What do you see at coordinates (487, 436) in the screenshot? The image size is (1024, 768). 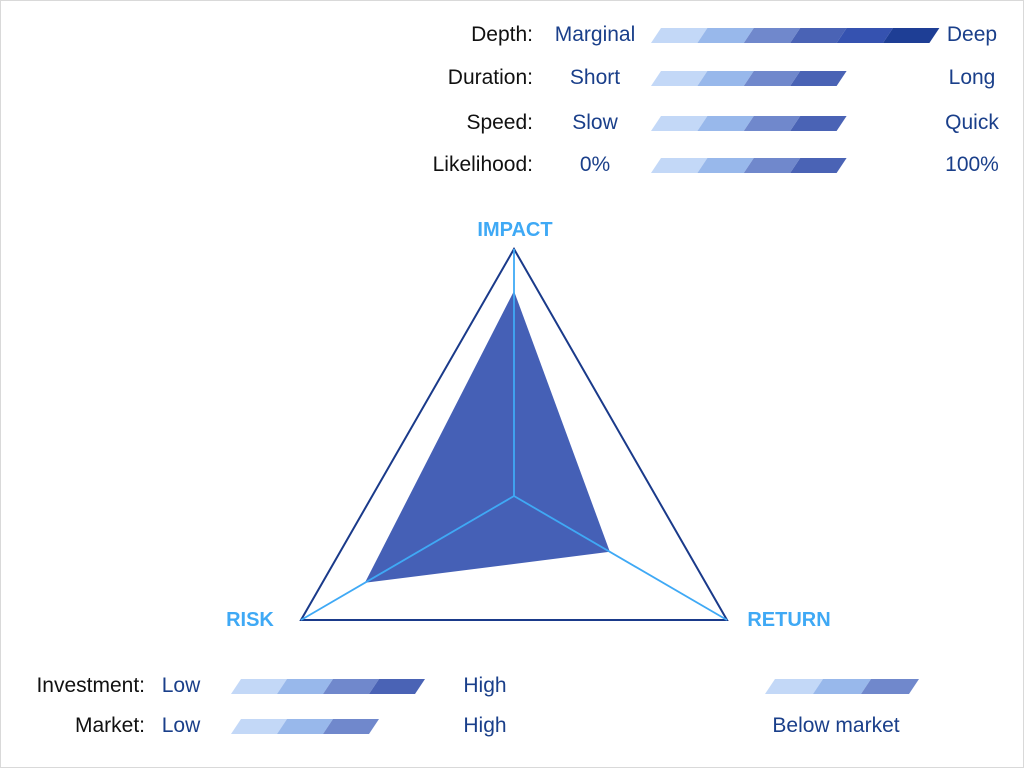 I see `radar-value-area` at bounding box center [487, 436].